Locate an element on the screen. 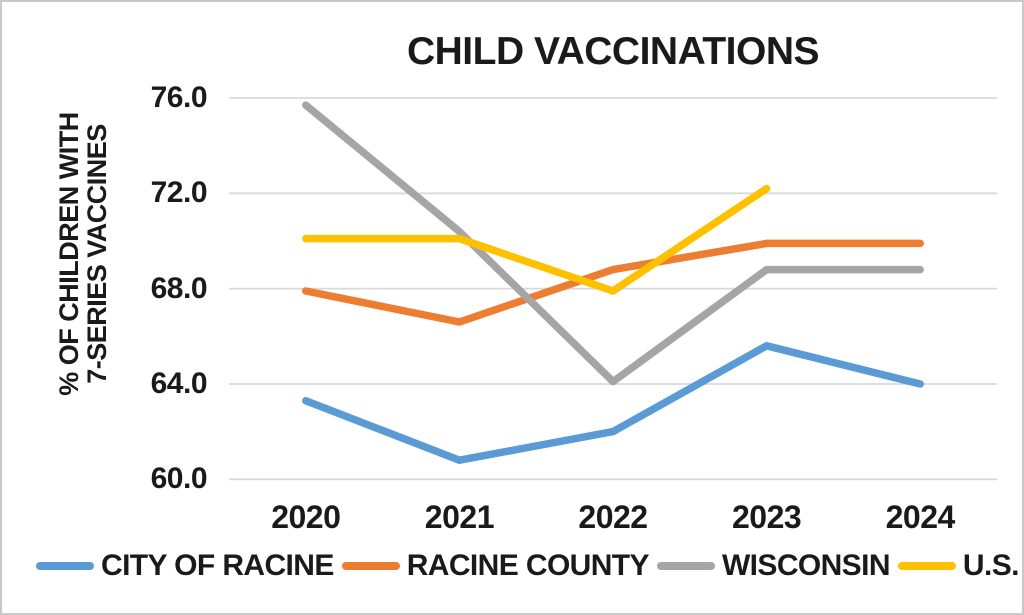 The width and height of the screenshot is (1024, 615). y-tick-label-76.0: 76.0 is located at coordinates (179, 97).